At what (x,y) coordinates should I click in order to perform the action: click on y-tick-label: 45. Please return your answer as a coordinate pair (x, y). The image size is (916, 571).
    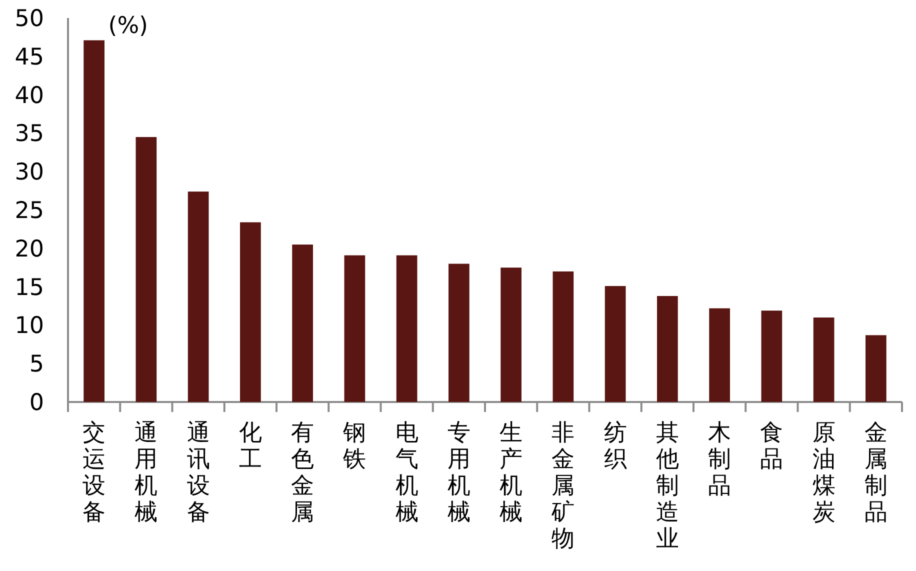
    Looking at the image, I should click on (29, 57).